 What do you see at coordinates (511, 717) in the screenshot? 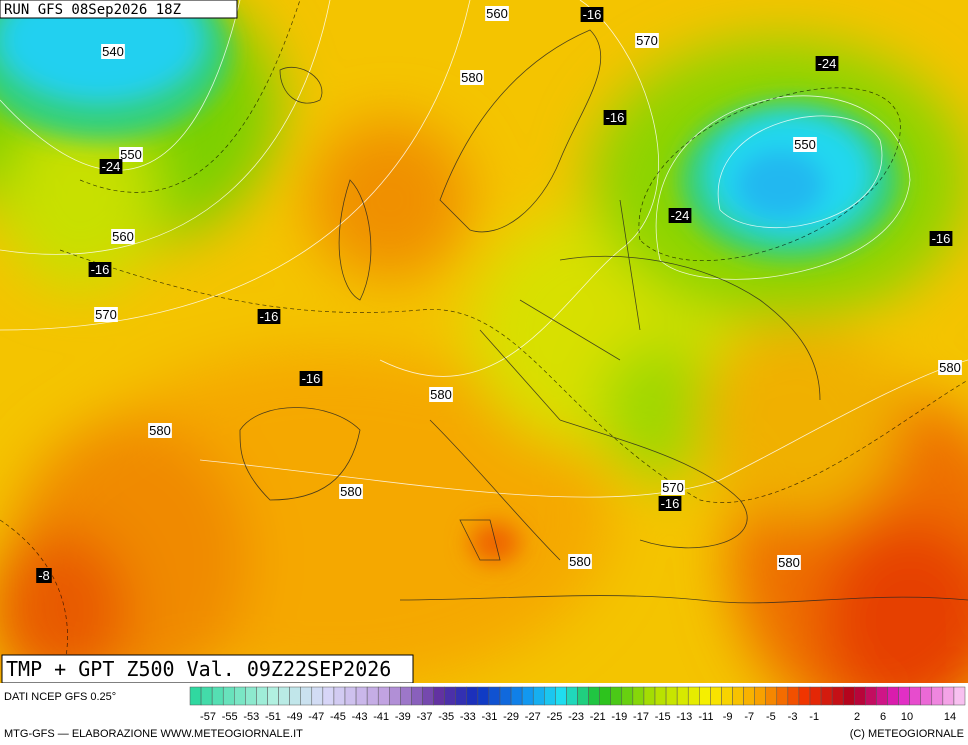
I see `scale-label: -29` at bounding box center [511, 717].